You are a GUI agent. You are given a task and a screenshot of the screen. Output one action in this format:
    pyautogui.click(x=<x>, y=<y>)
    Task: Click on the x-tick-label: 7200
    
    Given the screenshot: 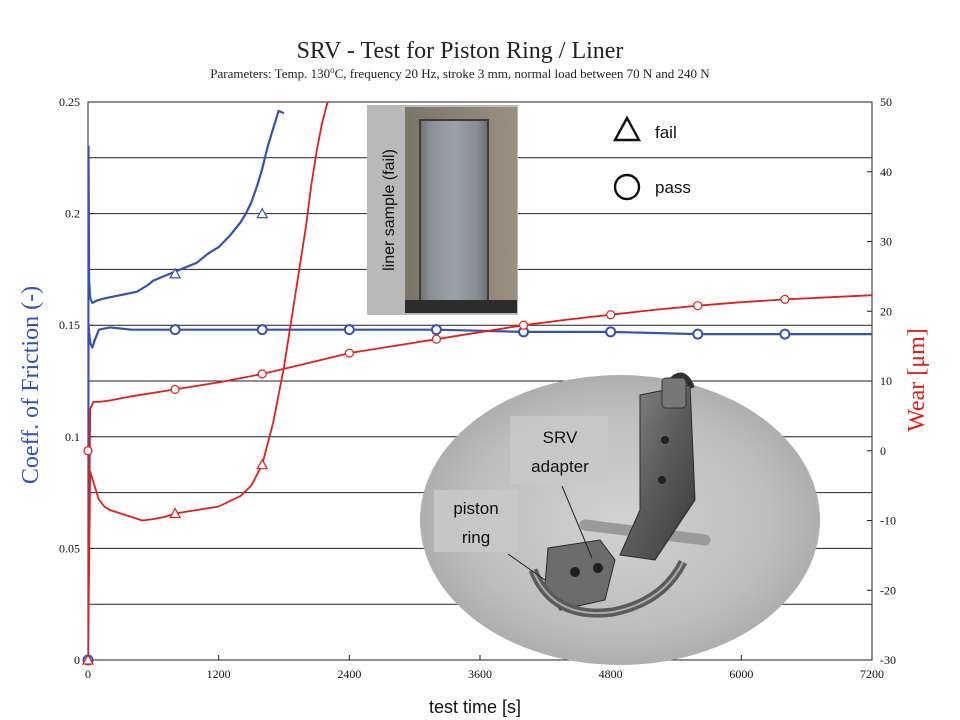 What is the action you would take?
    pyautogui.click(x=872, y=674)
    